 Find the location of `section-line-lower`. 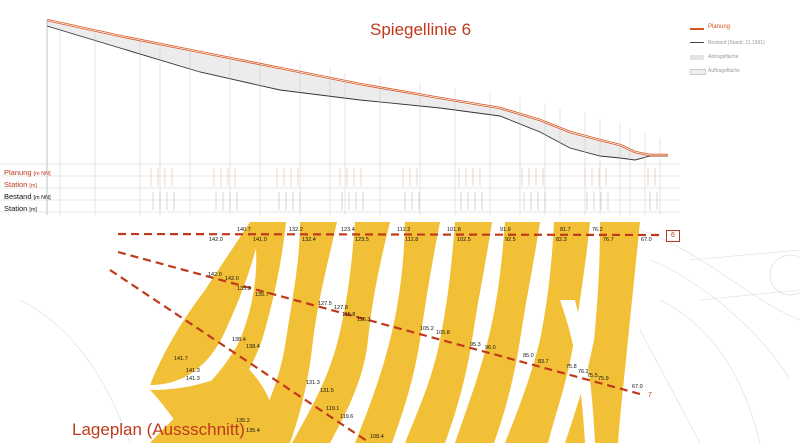

section-line-lower is located at coordinates (240, 356).